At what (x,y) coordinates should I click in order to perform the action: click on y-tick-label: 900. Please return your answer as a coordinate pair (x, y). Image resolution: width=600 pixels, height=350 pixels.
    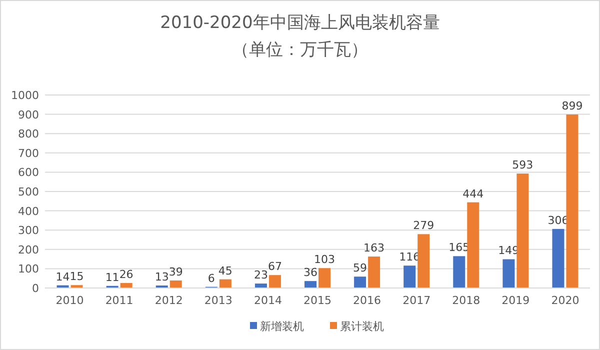
    Looking at the image, I should click on (28, 115).